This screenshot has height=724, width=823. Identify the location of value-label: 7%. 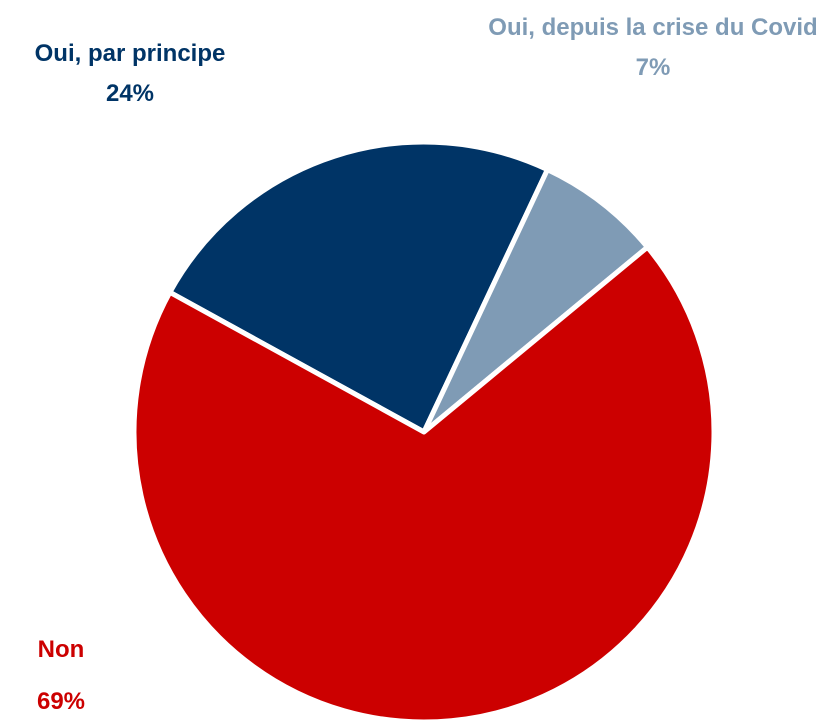
(653, 67).